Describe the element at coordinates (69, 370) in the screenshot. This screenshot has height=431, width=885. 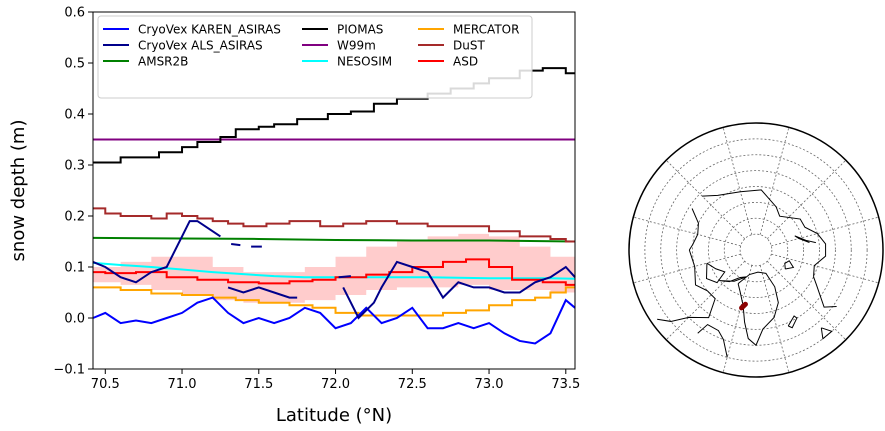
I see `y-tick-label: −0.1` at that location.